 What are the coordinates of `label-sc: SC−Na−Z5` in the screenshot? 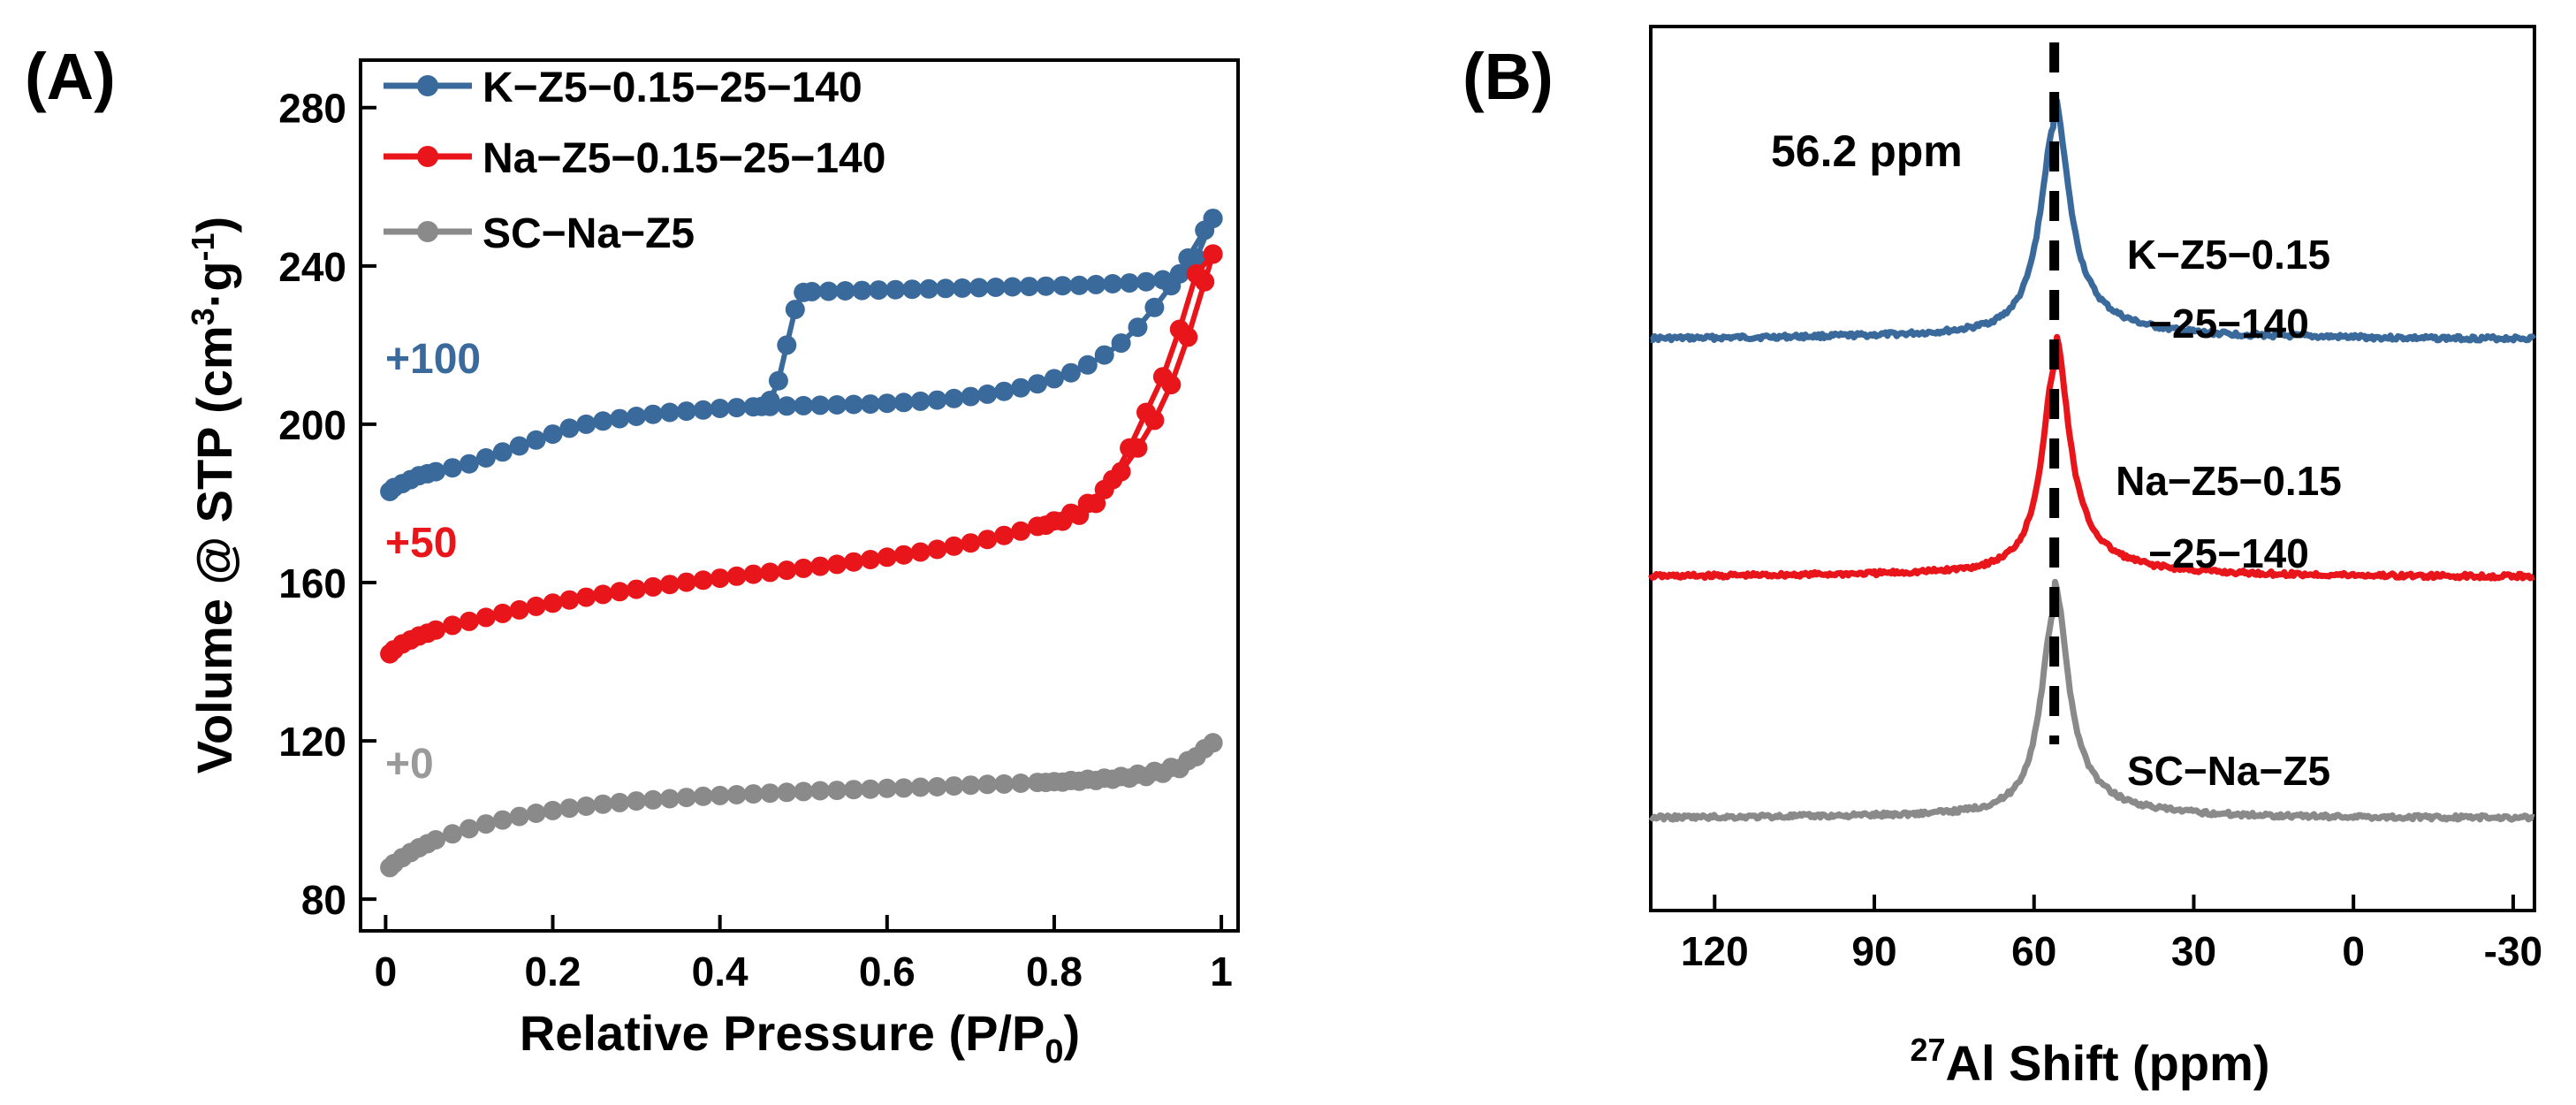 It's located at (2228, 771).